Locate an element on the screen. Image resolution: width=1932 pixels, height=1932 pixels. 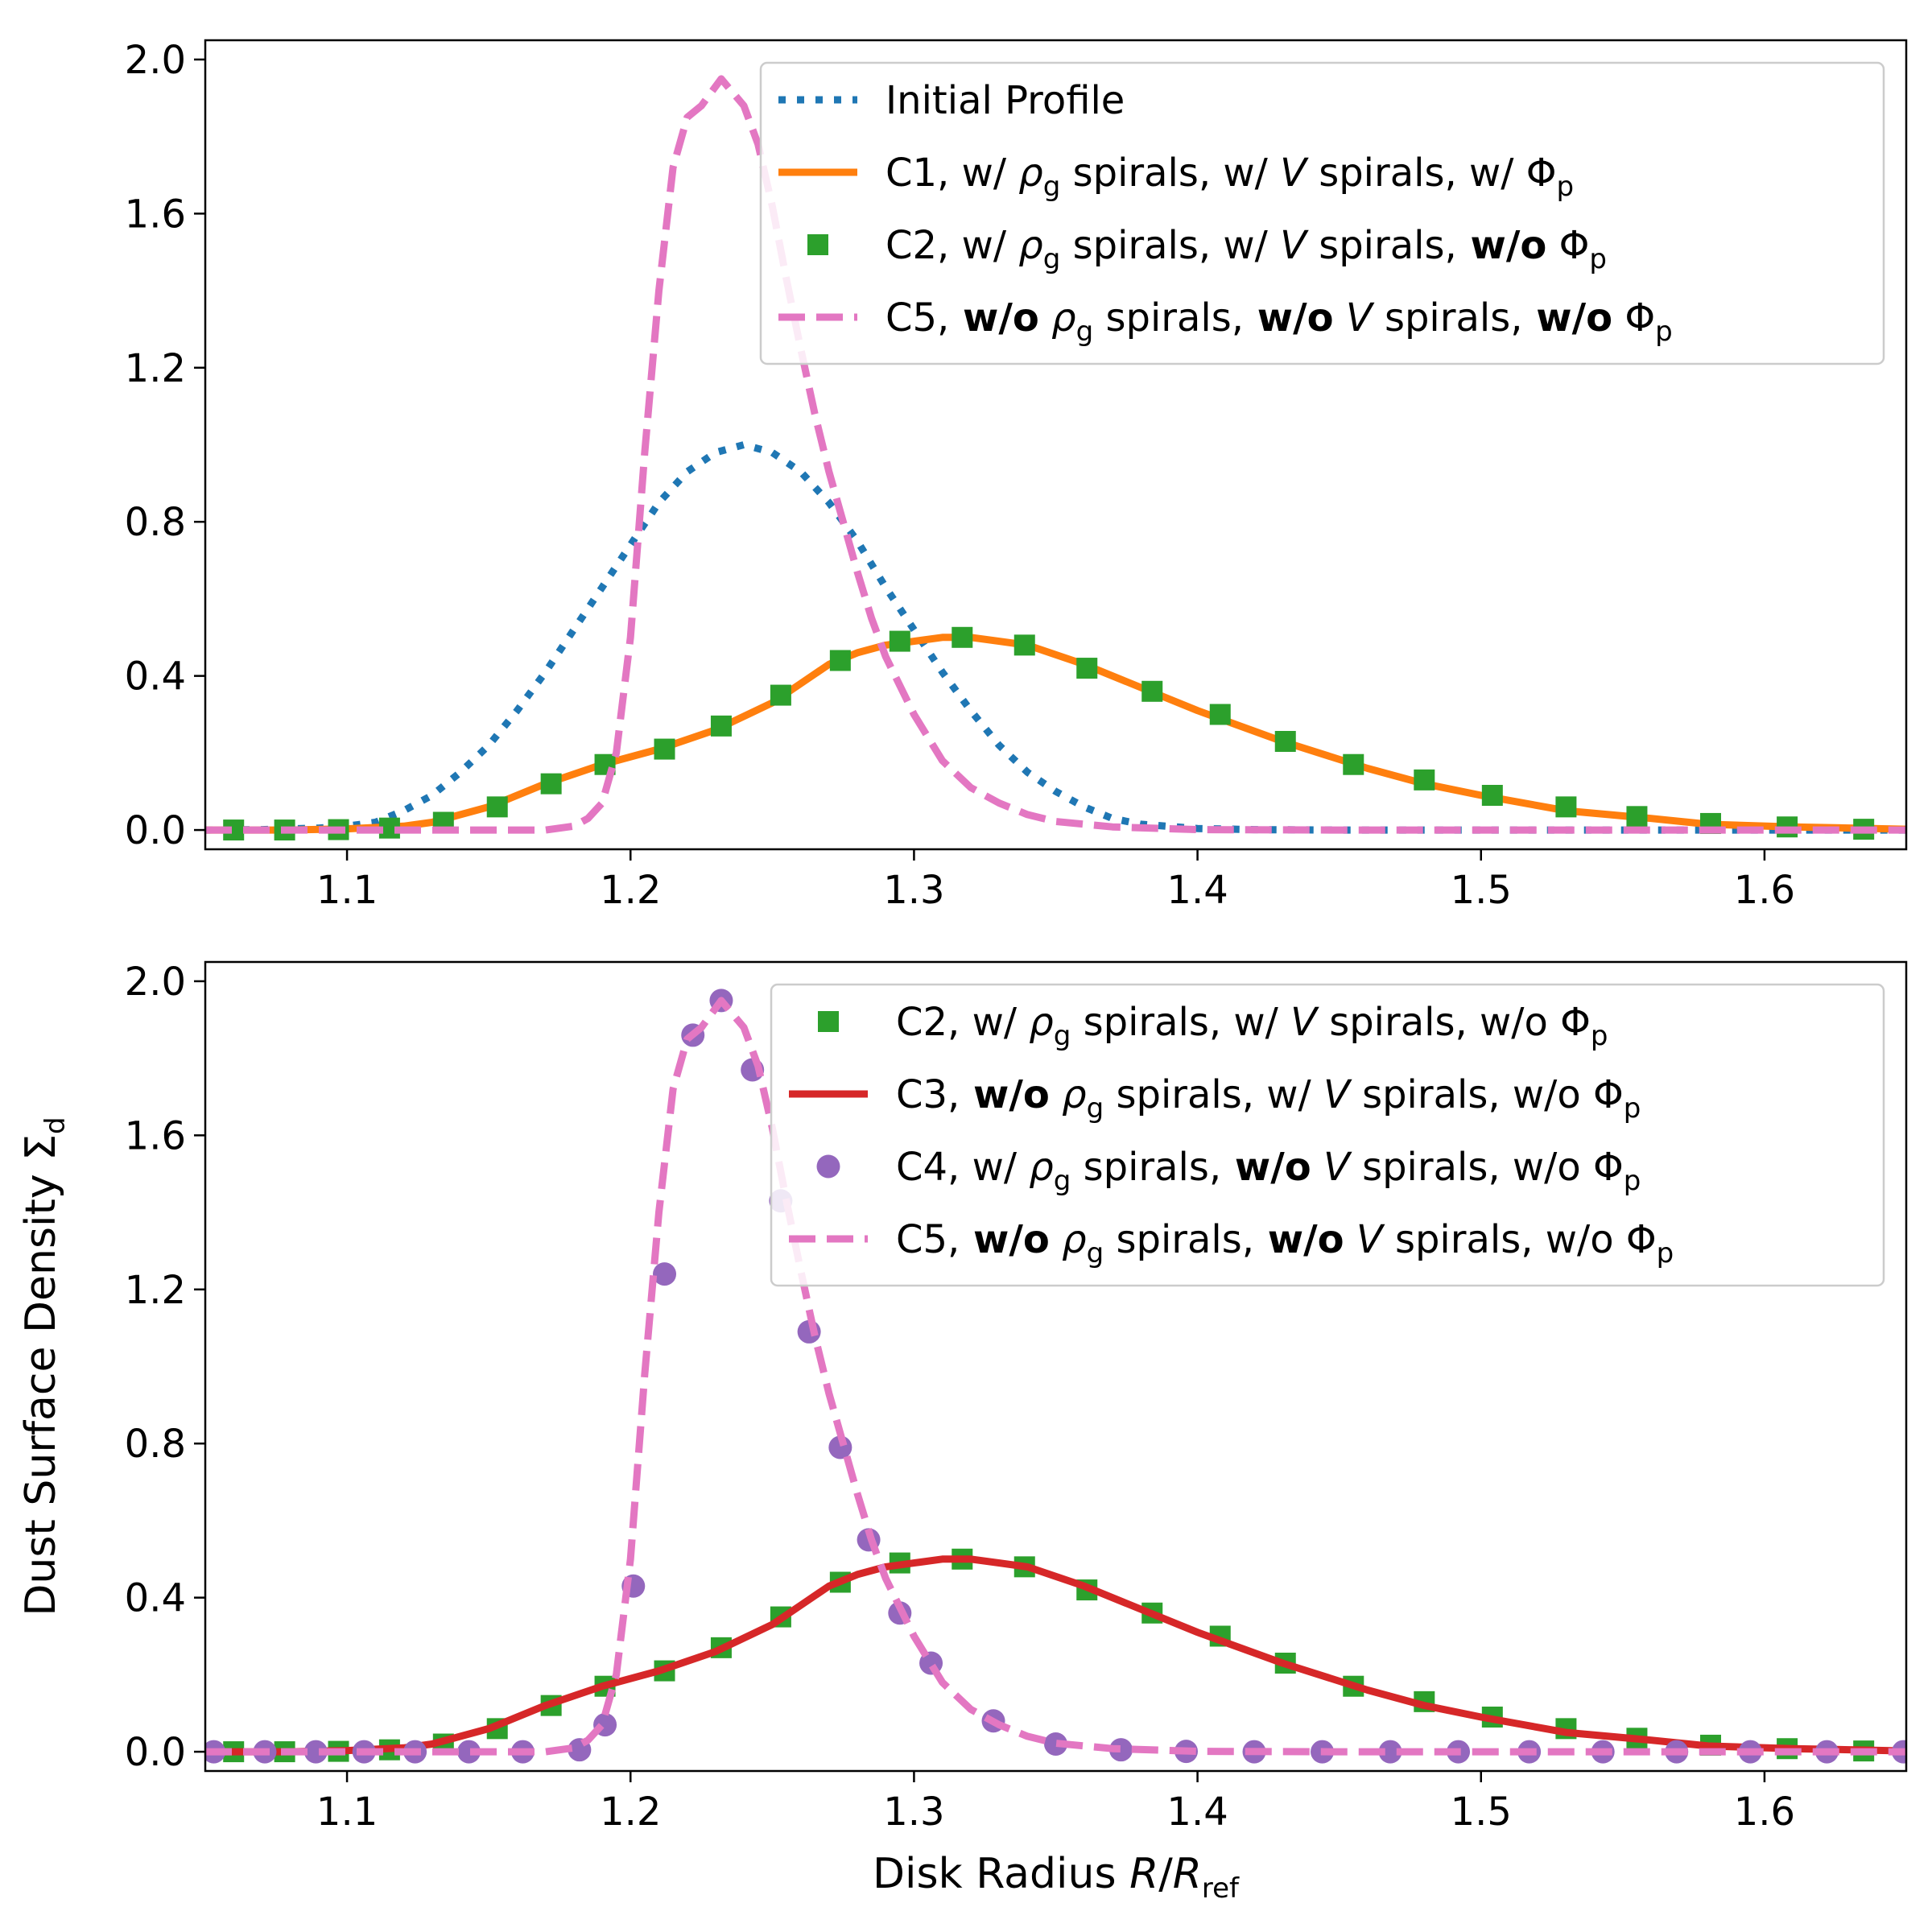
series-line-c1 is located at coordinates (1055, 734).